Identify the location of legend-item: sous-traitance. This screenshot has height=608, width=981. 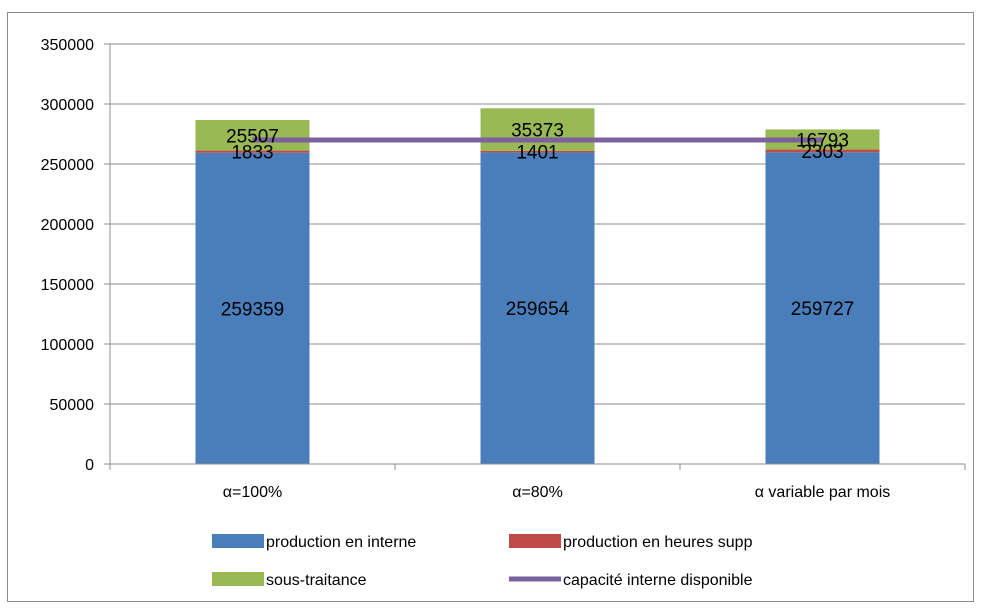
(289, 580).